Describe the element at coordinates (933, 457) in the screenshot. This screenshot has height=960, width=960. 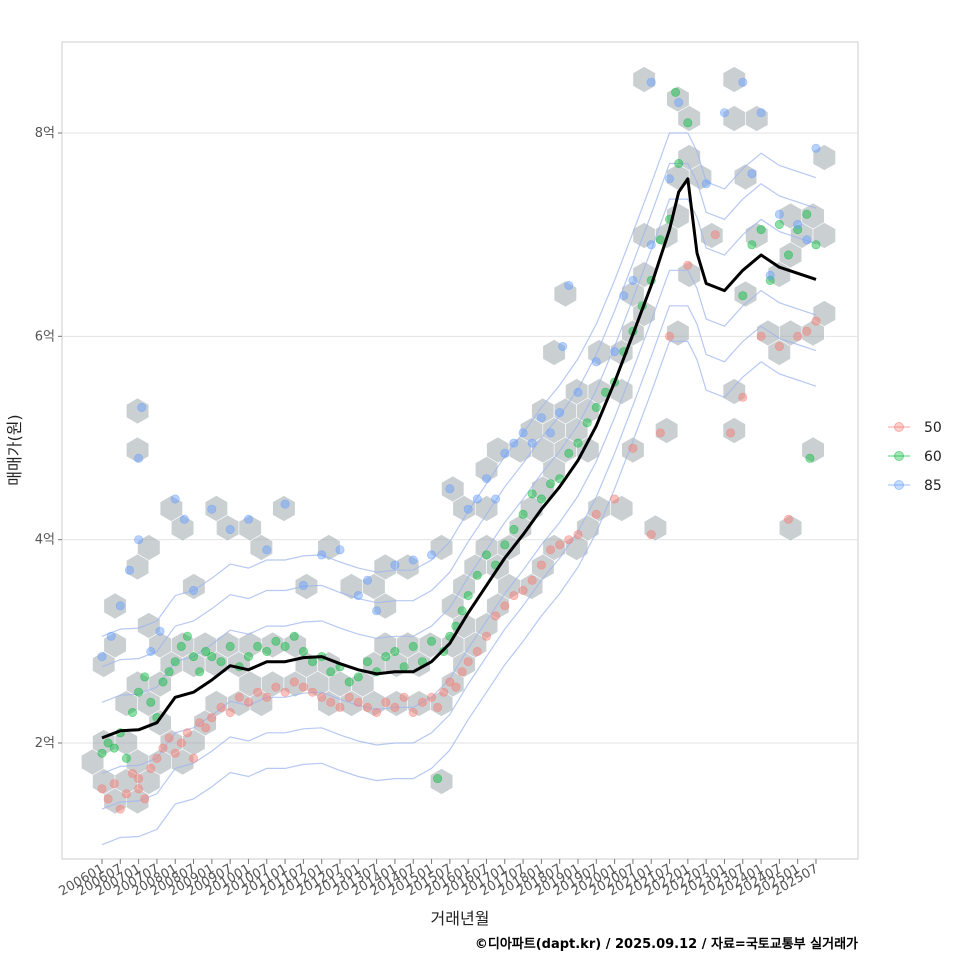
I see `legend-label: 60` at that location.